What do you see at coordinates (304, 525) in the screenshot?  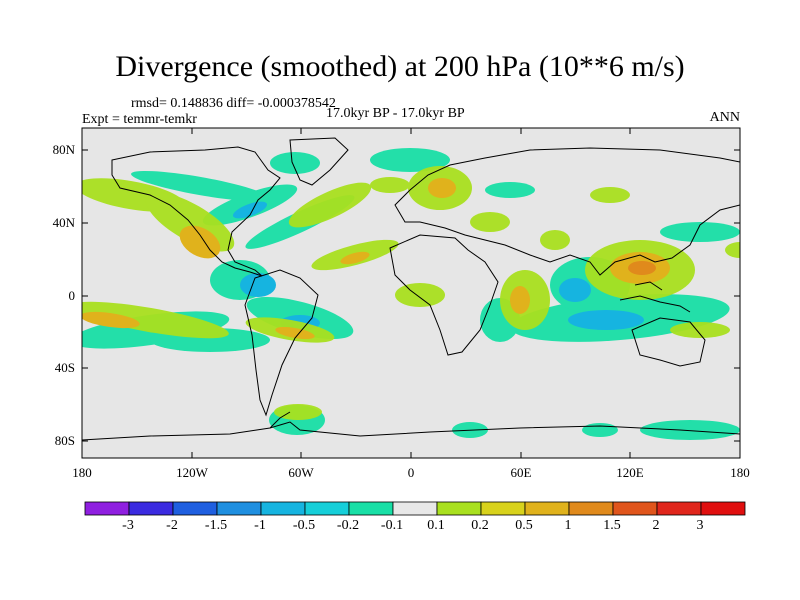 I see `colorbar-label: -0.5` at bounding box center [304, 525].